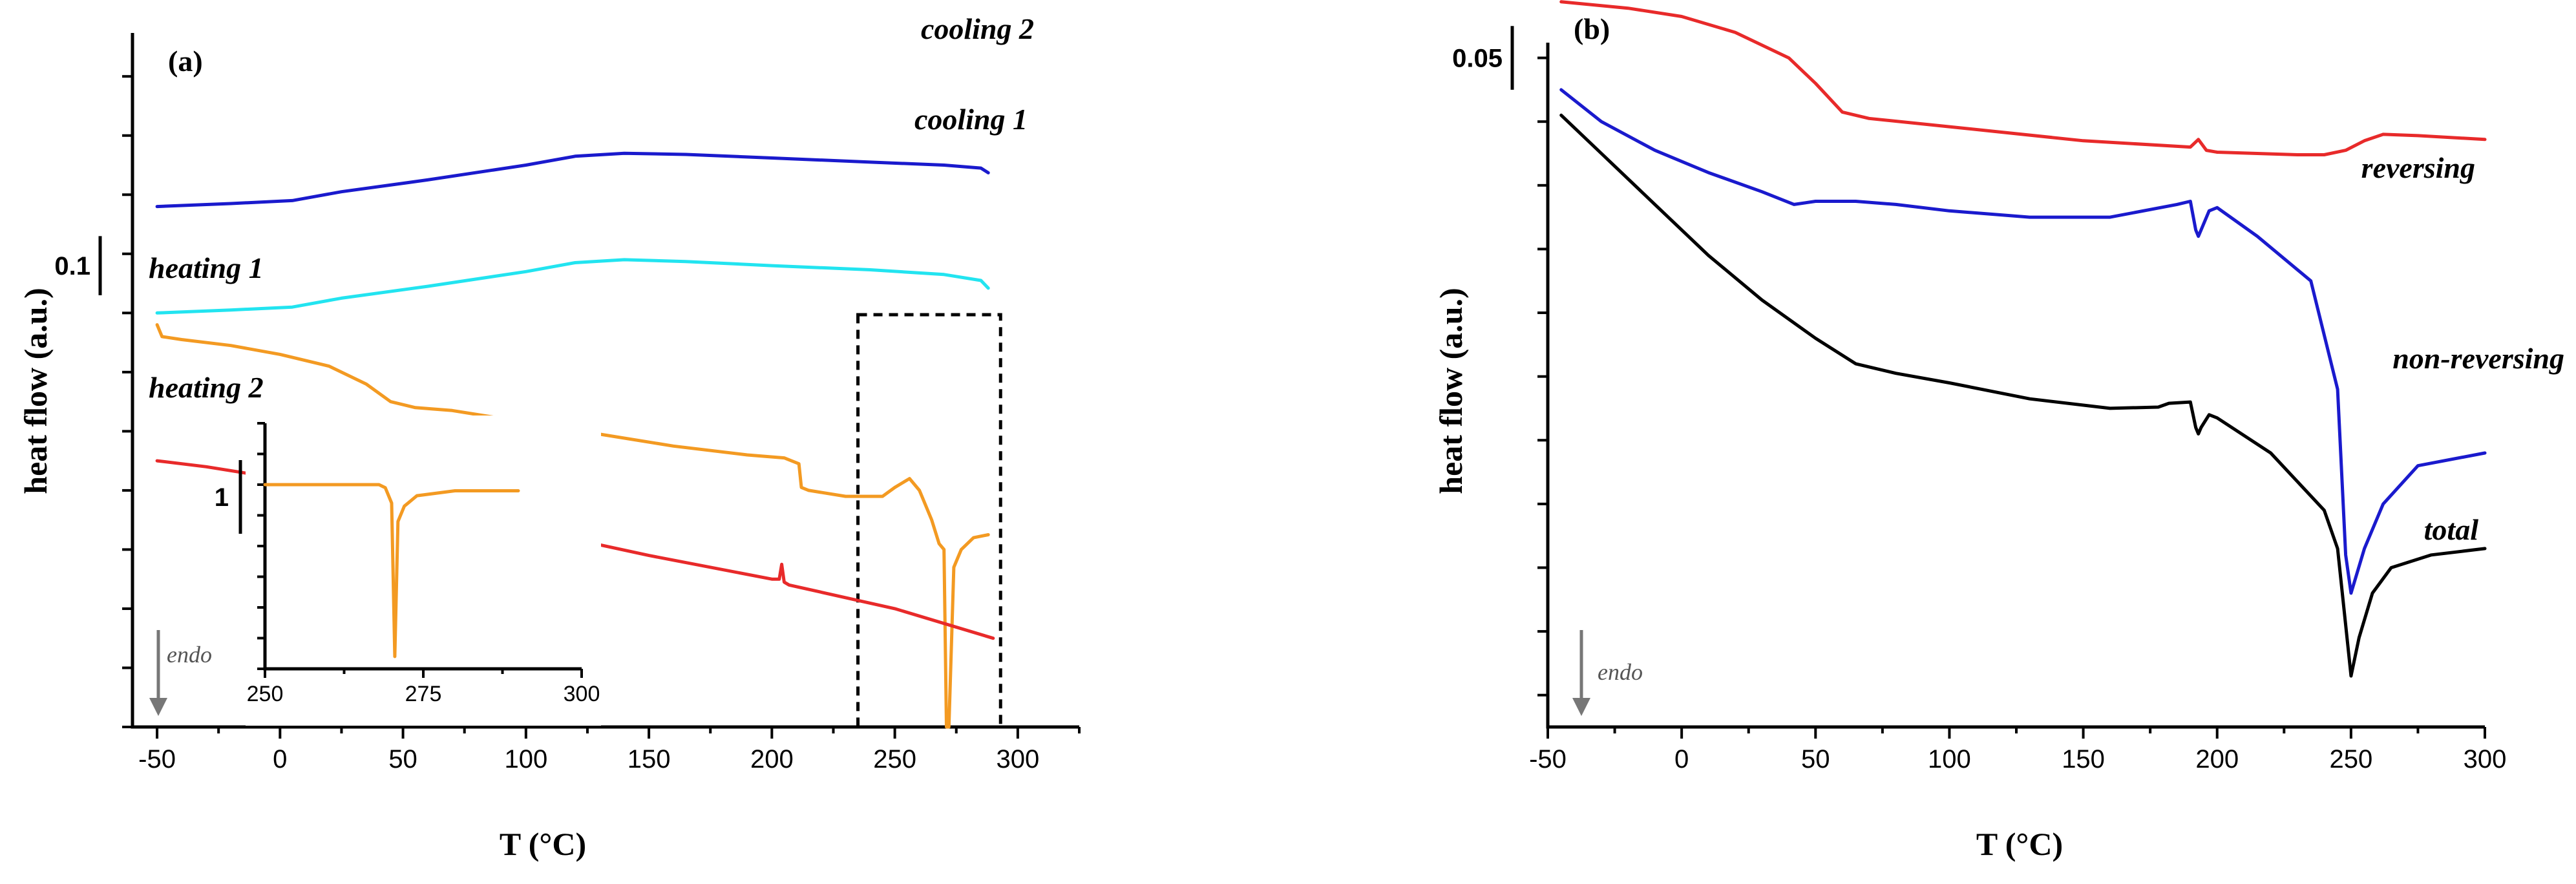 This screenshot has width=2576, height=884. I want to click on inset-x-tick-label: 250, so click(265, 694).